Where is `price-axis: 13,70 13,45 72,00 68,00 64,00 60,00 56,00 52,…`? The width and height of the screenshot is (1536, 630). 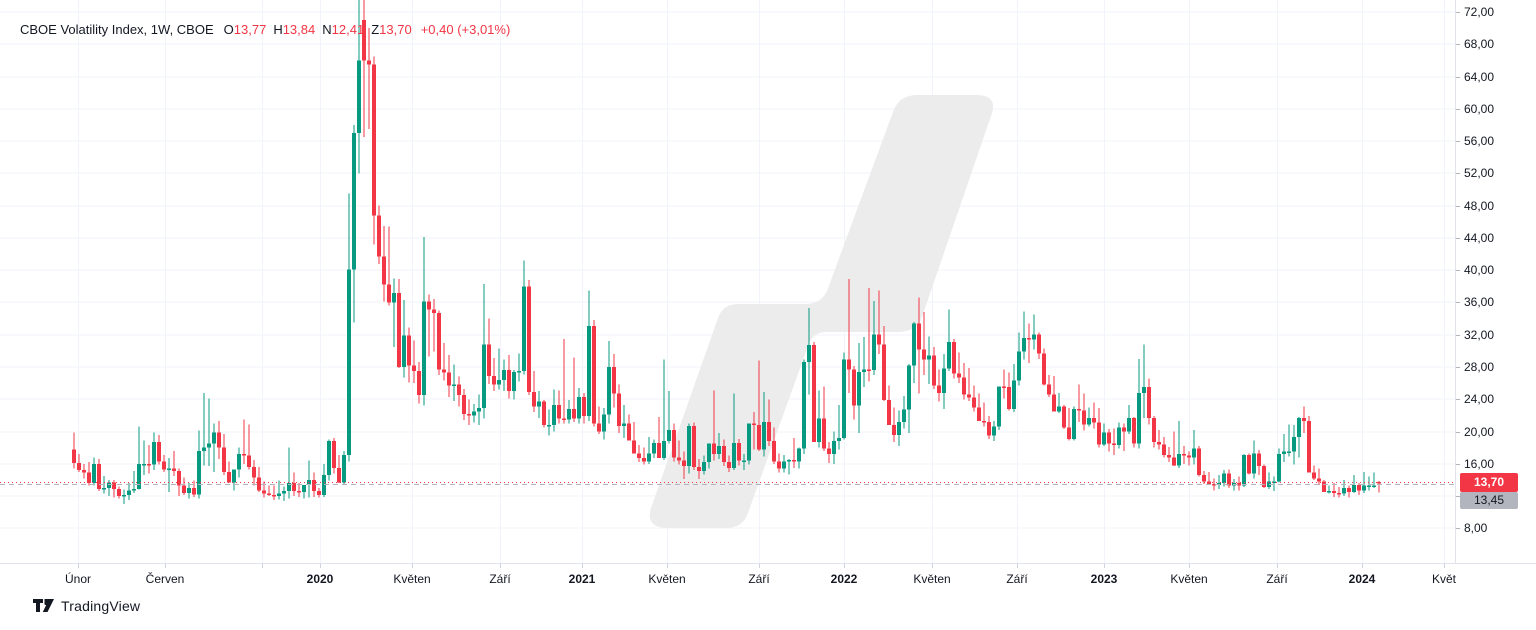
price-axis: 13,70 13,45 72,00 68,00 64,00 60,00 56,00 52,… is located at coordinates (1495, 281).